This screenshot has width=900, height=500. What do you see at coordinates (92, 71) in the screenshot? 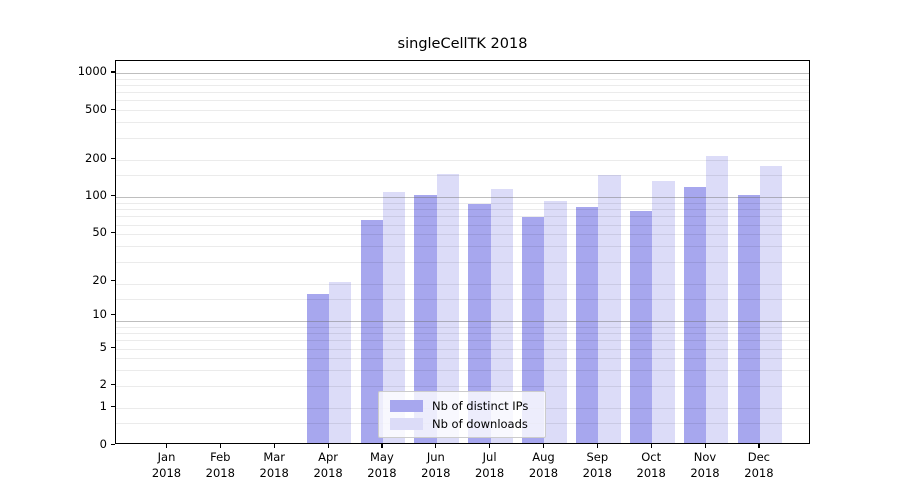
I see `y-tick-label: 1000` at bounding box center [92, 71].